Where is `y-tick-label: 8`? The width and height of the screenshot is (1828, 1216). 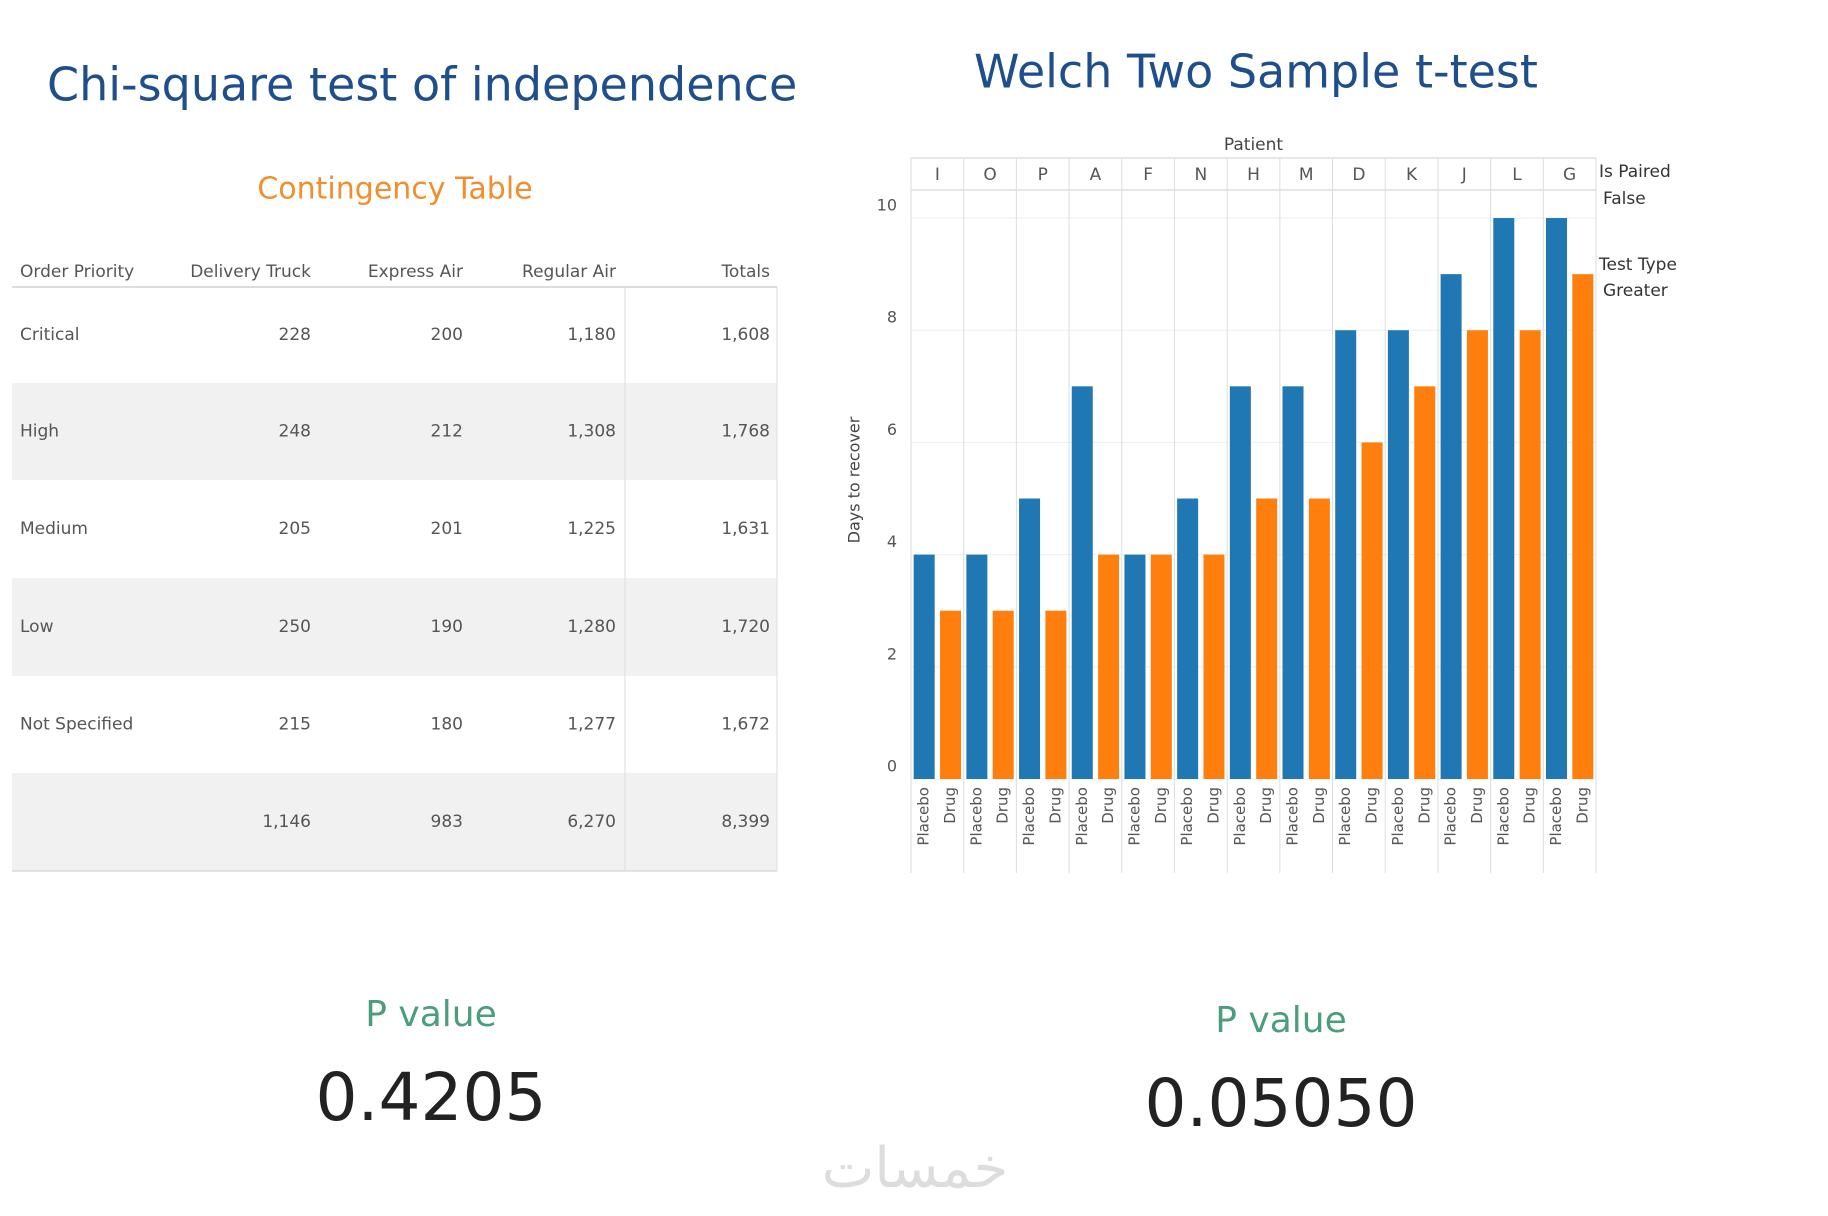
y-tick-label: 8 is located at coordinates (892, 317).